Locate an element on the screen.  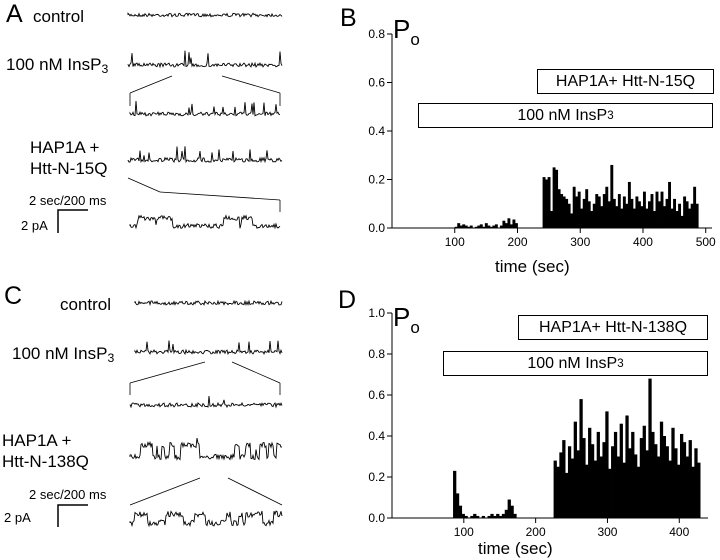
trace-control-a is located at coordinates (205, 15).